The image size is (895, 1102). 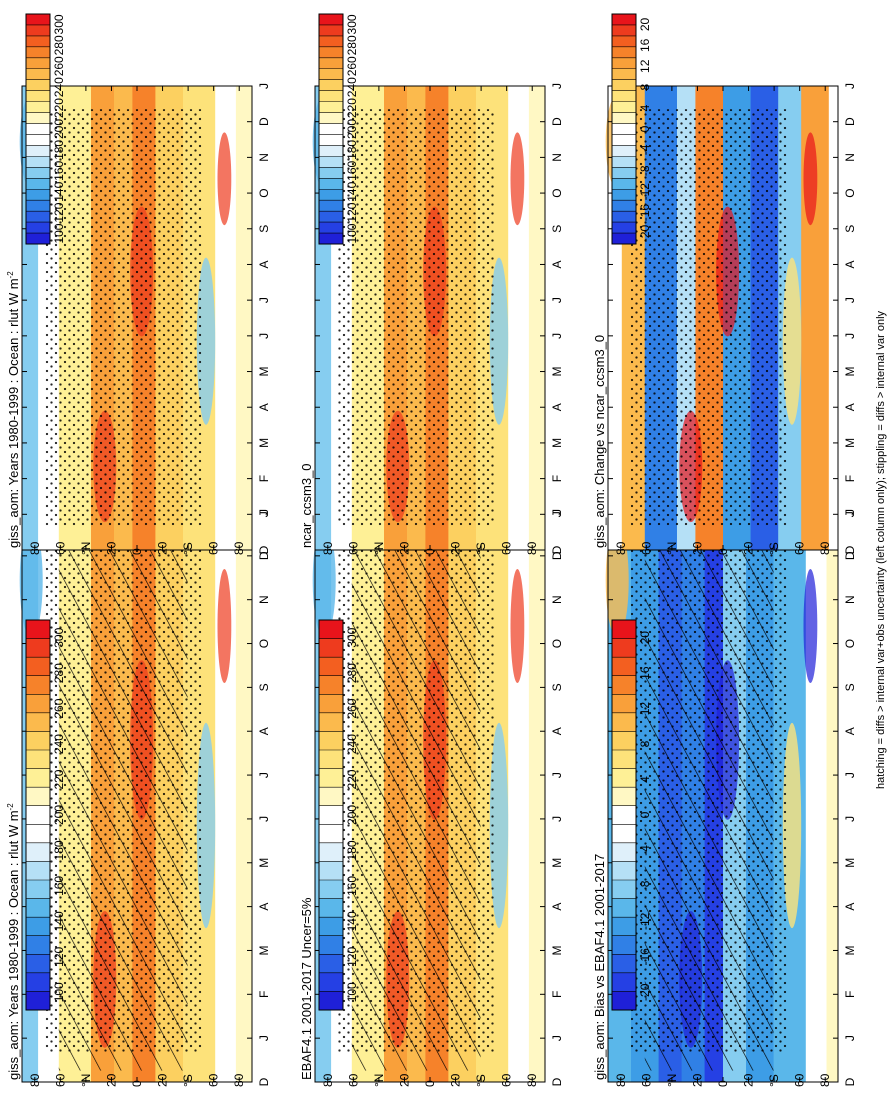 What do you see at coordinates (244, 318) in the screenshot?
I see `contour-band` at bounding box center [244, 318].